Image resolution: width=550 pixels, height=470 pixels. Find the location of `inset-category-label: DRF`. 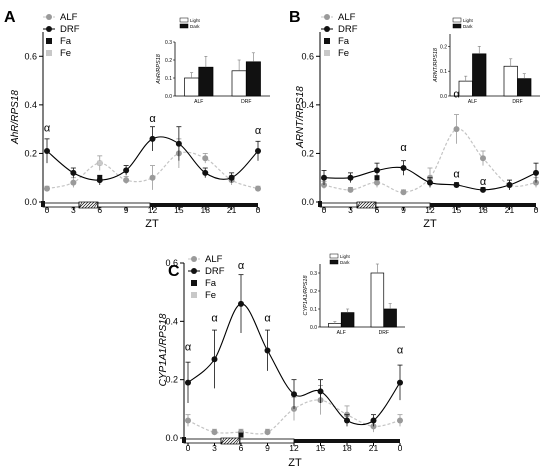

inset-category-label: DRF is located at coordinates (384, 333).